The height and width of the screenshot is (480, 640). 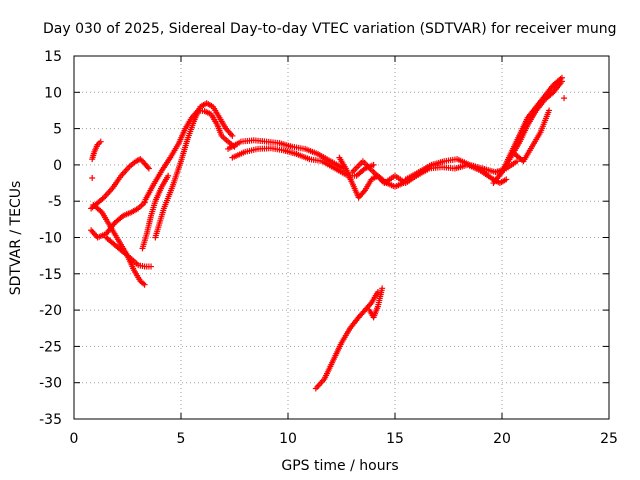 I want to click on y-tick-label: -30, so click(x=50, y=384).